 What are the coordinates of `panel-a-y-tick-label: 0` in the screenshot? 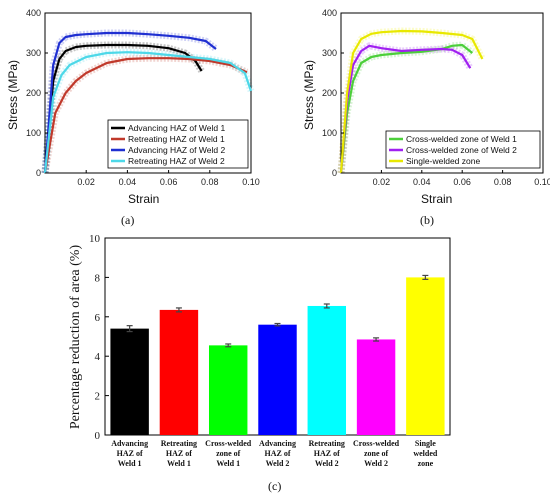 It's located at (38, 173).